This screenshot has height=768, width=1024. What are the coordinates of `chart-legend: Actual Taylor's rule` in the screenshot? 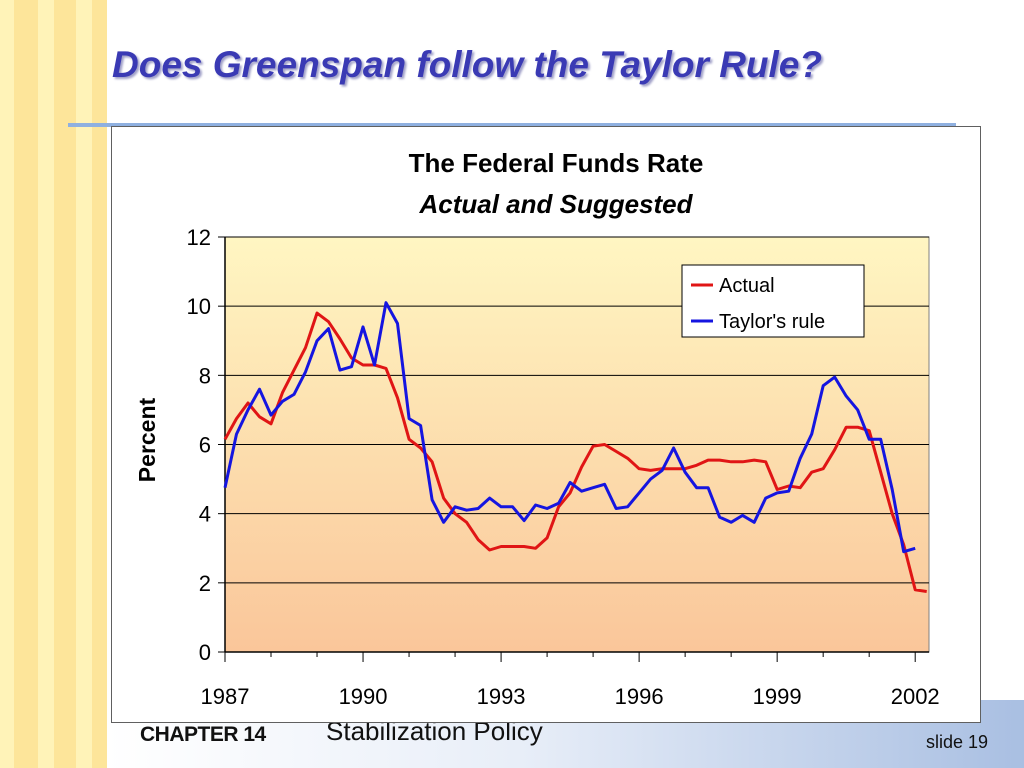 It's located at (773, 301).